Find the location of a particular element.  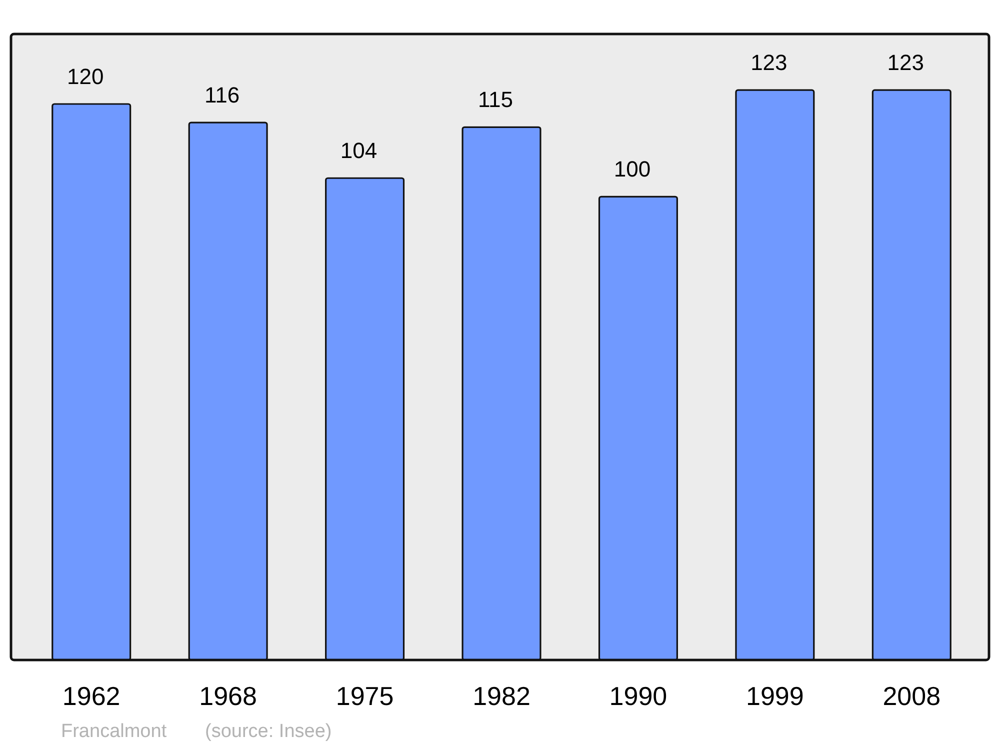

x-tick-label: 1982 is located at coordinates (501, 696).